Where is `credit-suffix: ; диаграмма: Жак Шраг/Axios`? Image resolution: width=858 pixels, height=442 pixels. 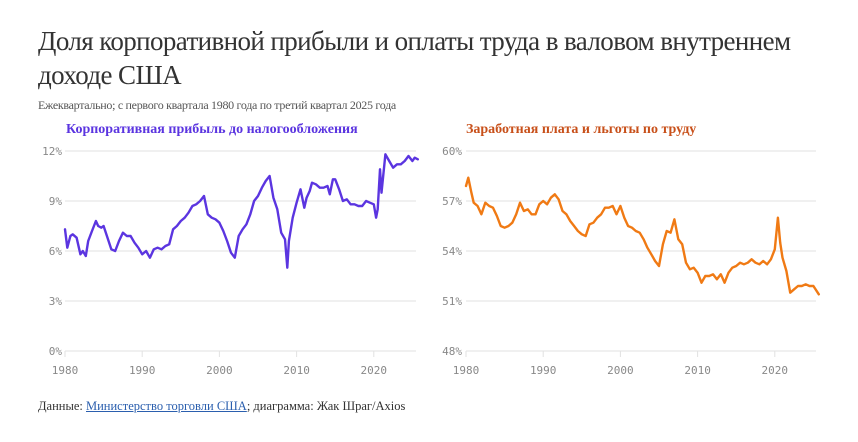
credit-suffix: ; диаграмма: Жак Шраг/Axios is located at coordinates (326, 406).